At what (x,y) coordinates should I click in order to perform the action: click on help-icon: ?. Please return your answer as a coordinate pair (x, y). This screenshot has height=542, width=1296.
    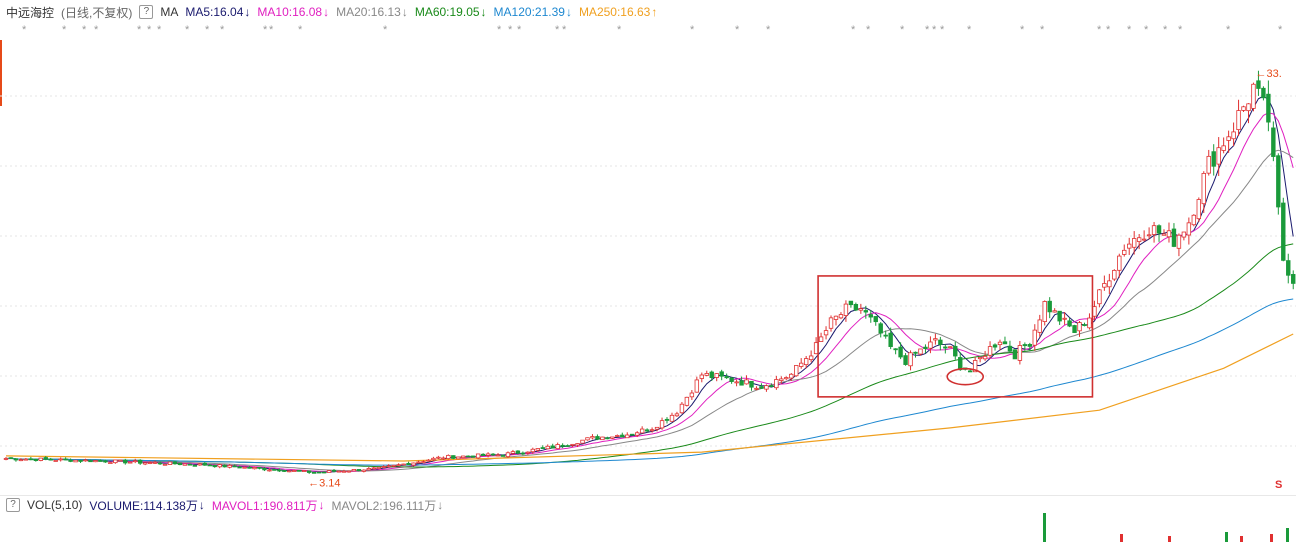
    Looking at the image, I should click on (146, 12).